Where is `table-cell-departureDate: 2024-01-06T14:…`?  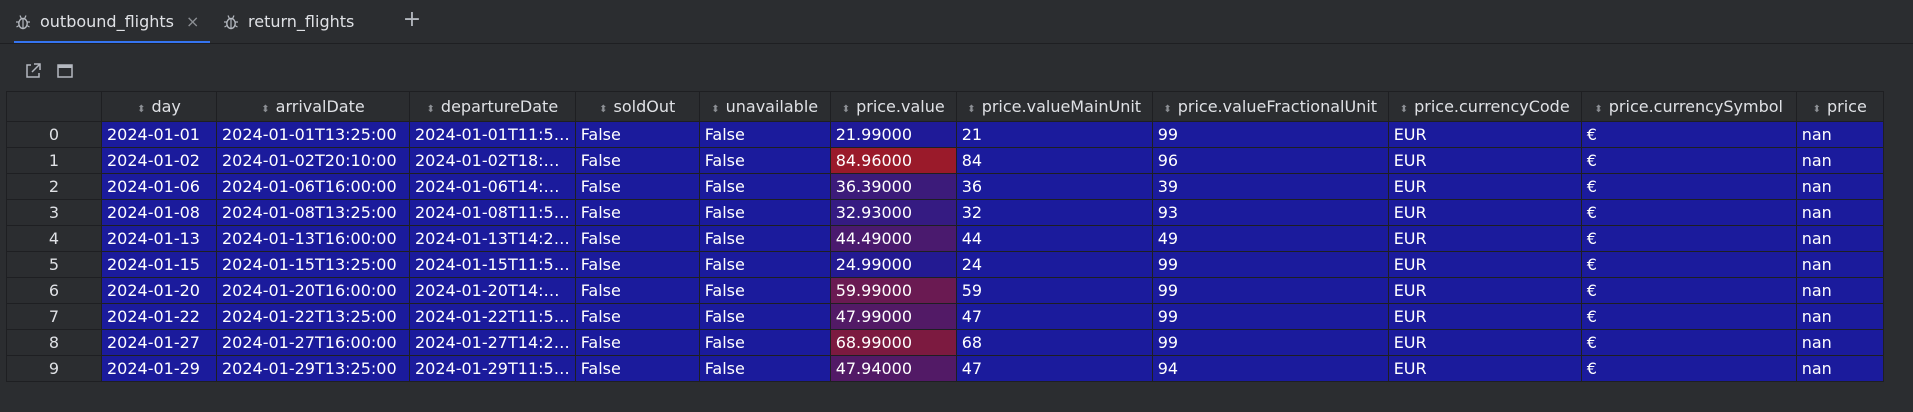
table-cell-departureDate: 2024-01-06T14:… is located at coordinates (492, 186).